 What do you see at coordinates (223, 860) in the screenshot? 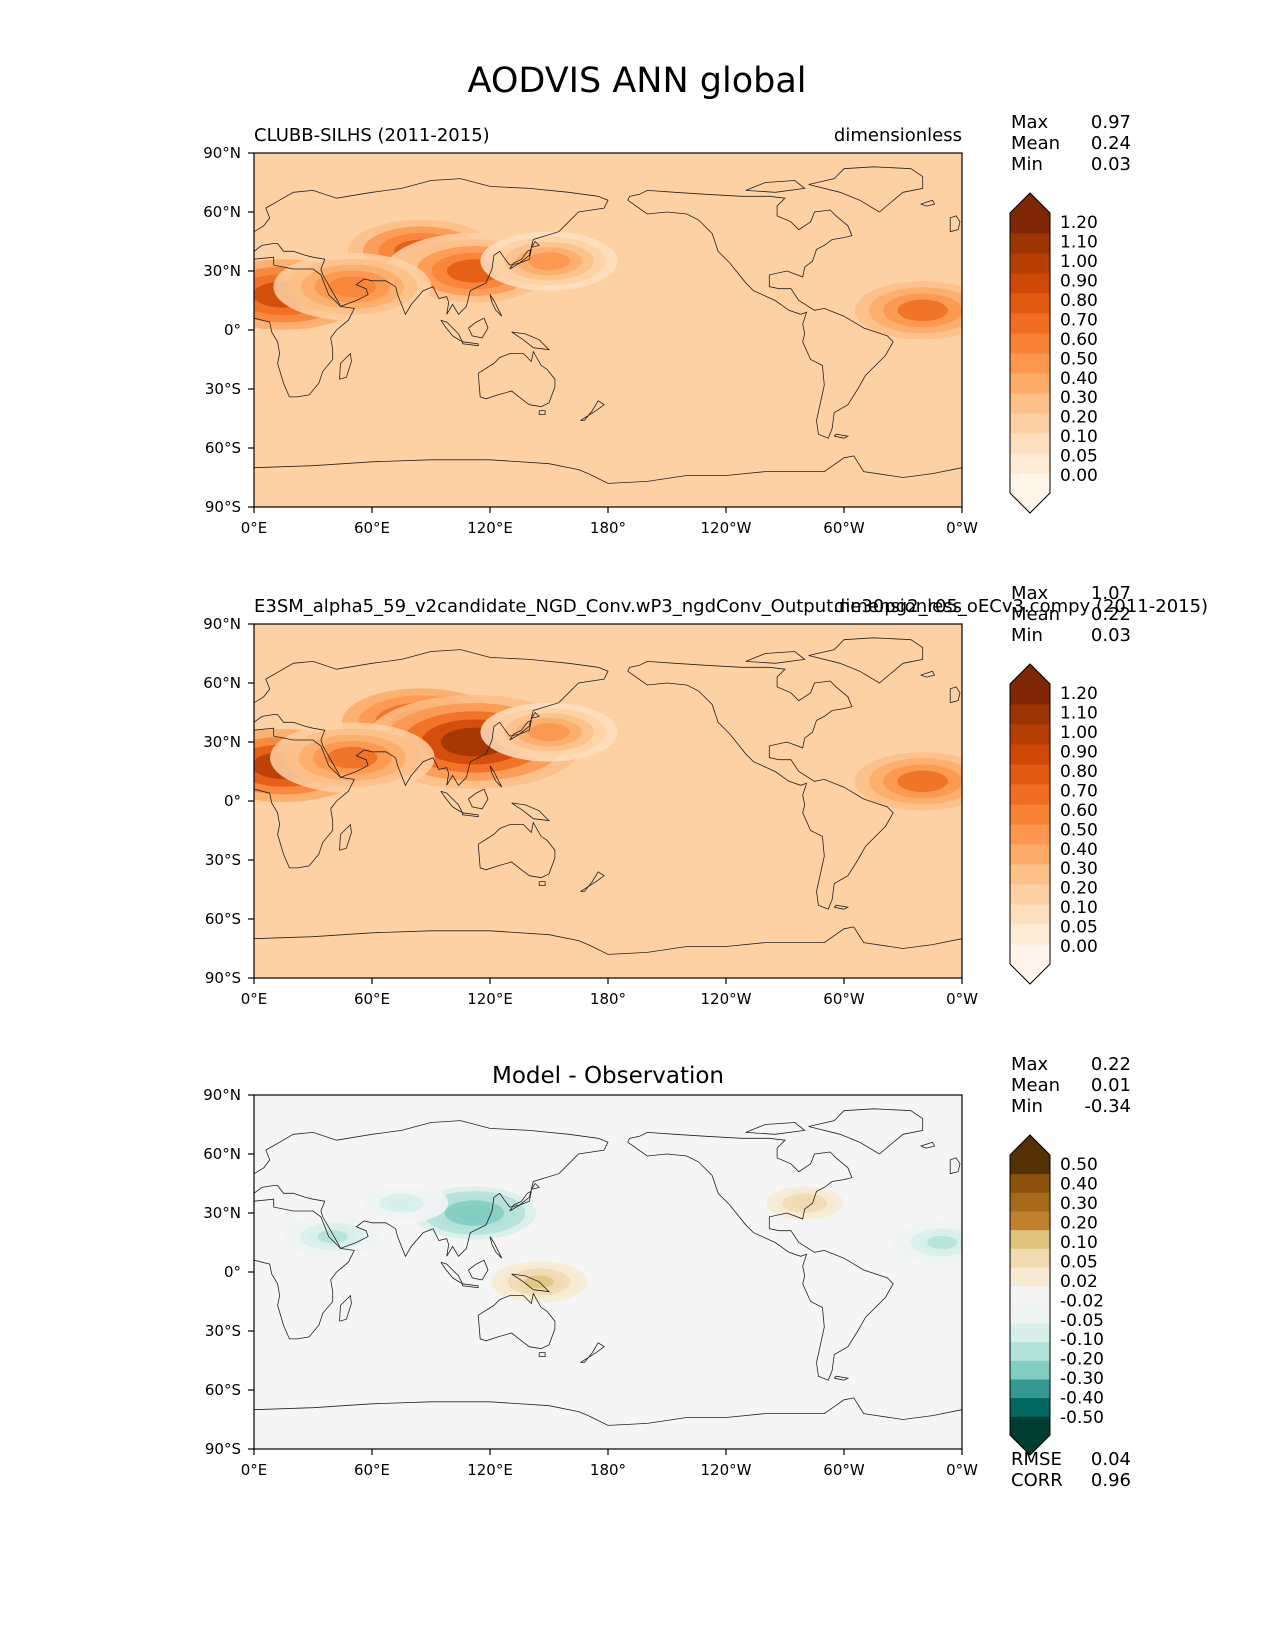
I see `y-tick-label: 30°S` at bounding box center [223, 860].